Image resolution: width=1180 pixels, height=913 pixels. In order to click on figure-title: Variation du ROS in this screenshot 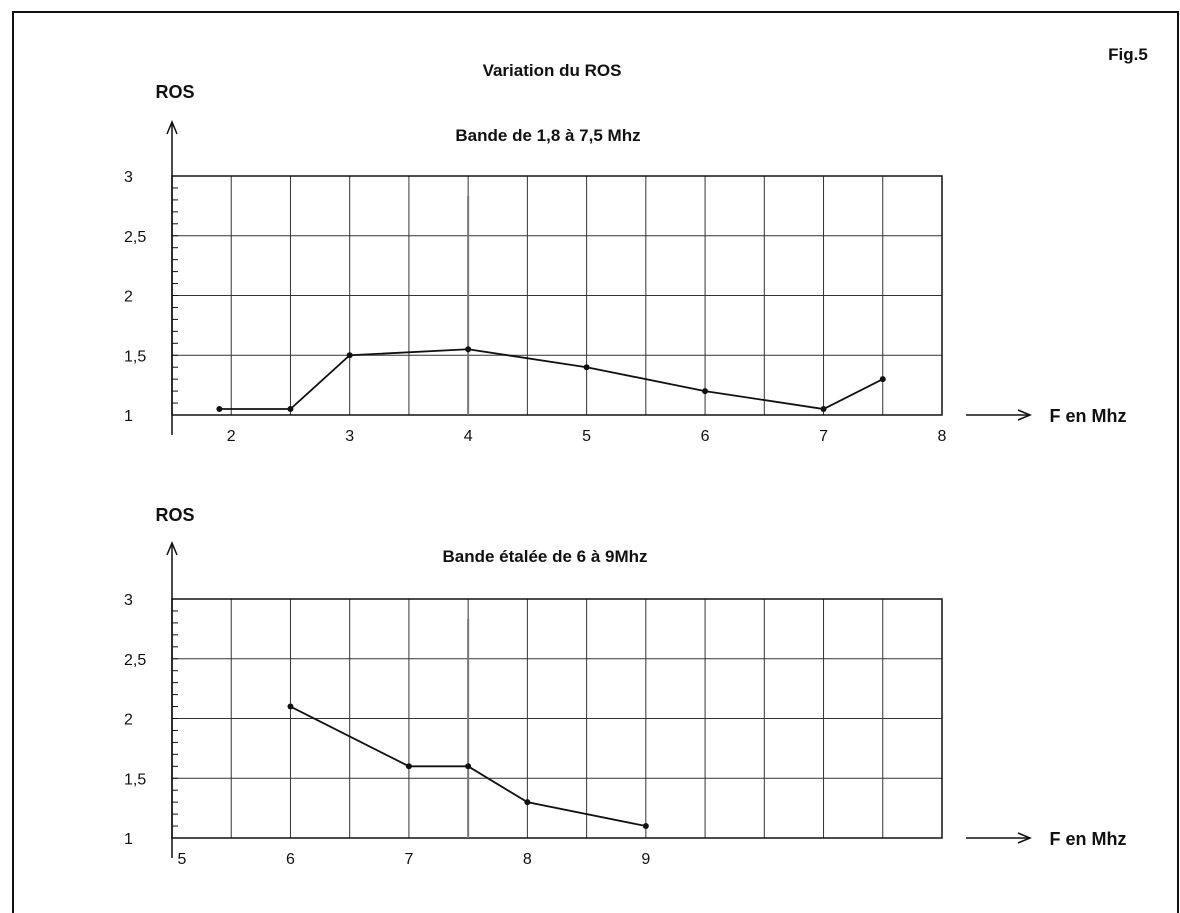, I will do `click(552, 70)`.